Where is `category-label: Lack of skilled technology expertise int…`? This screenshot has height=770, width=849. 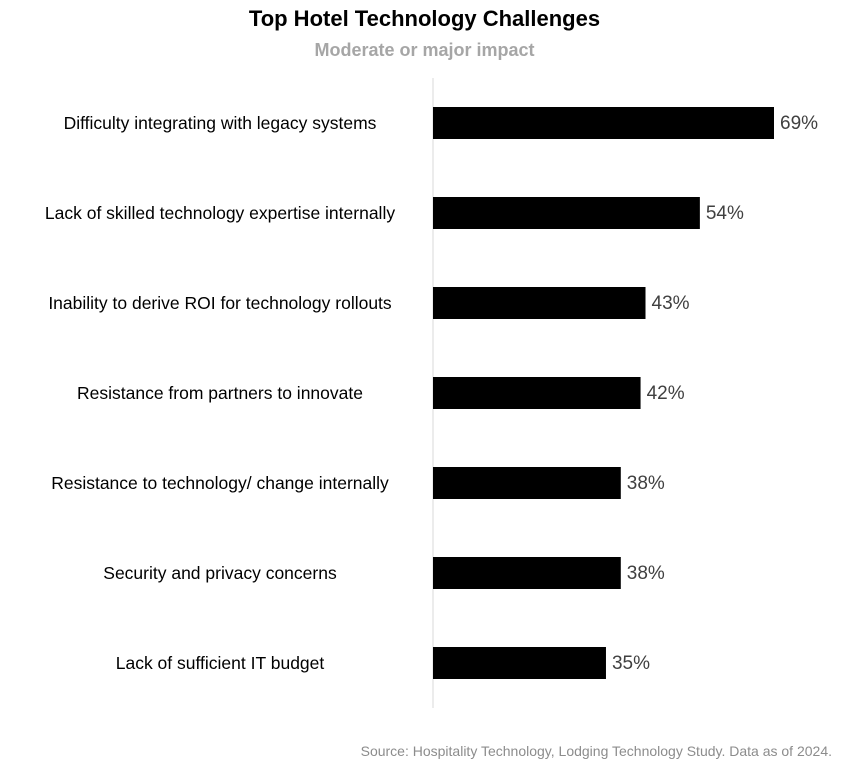
category-label: Lack of skilled technology expertise int… is located at coordinates (220, 213).